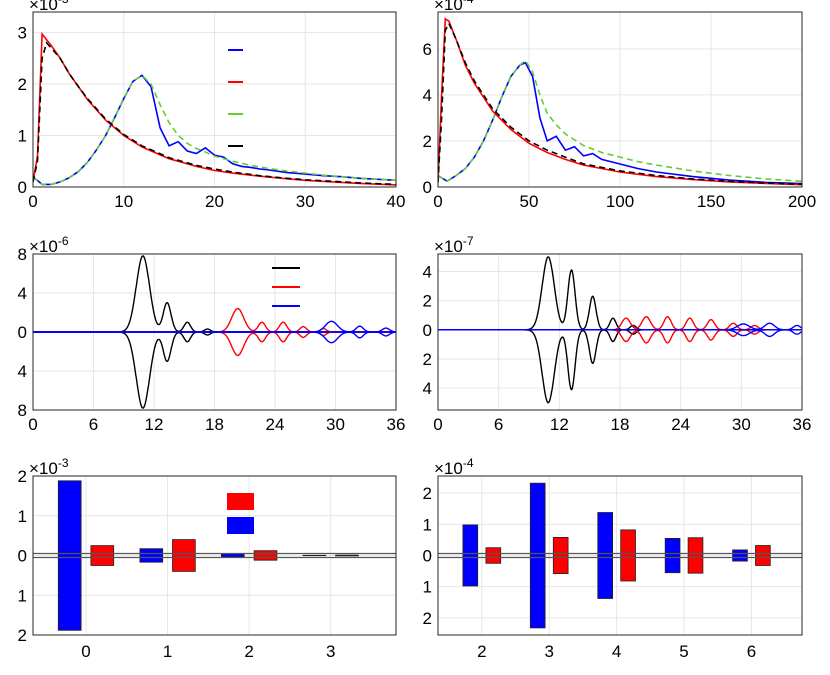 This screenshot has height=675, width=830. I want to click on panel-p1: 0 10 20 30 40 0 1 2 3×10-3, so click(212, 105).